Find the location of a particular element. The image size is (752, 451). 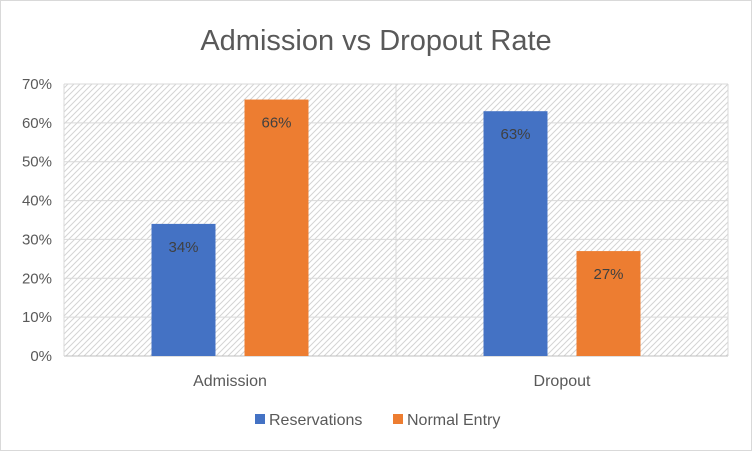

category-label: Admission is located at coordinates (230, 381).